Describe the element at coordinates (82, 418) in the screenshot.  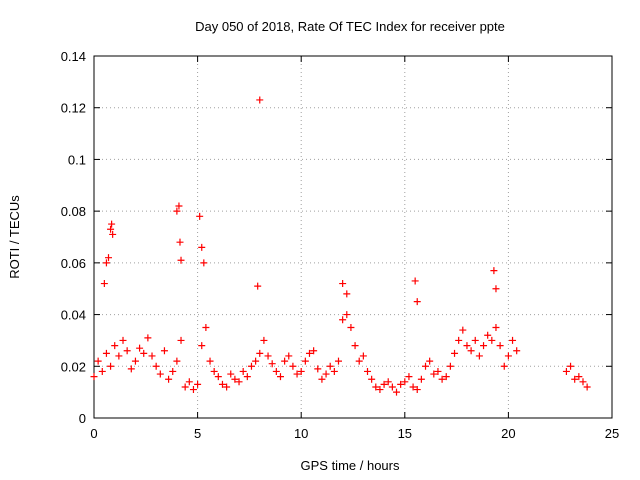
I see `y-tick-label: 0` at that location.